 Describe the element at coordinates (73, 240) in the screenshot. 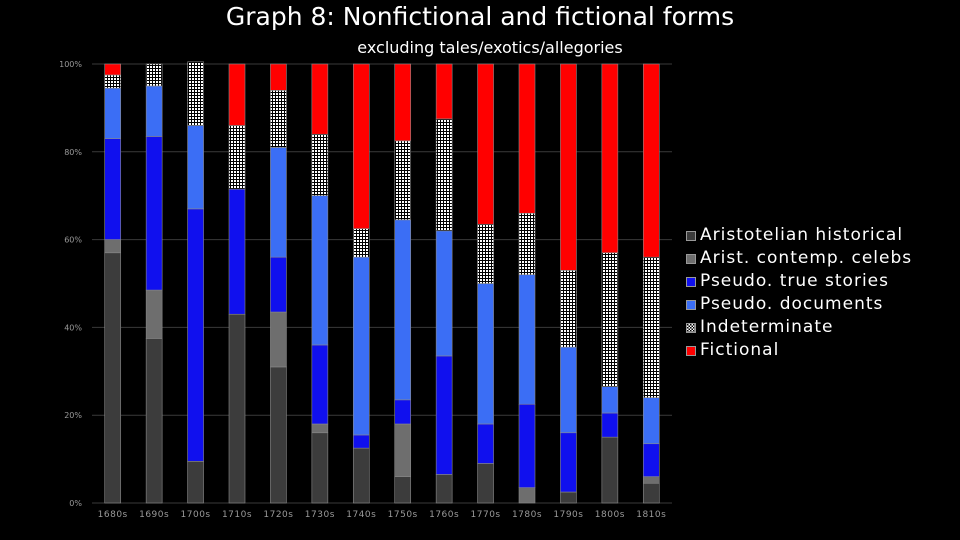

I see `y-tick-label: 60%` at that location.